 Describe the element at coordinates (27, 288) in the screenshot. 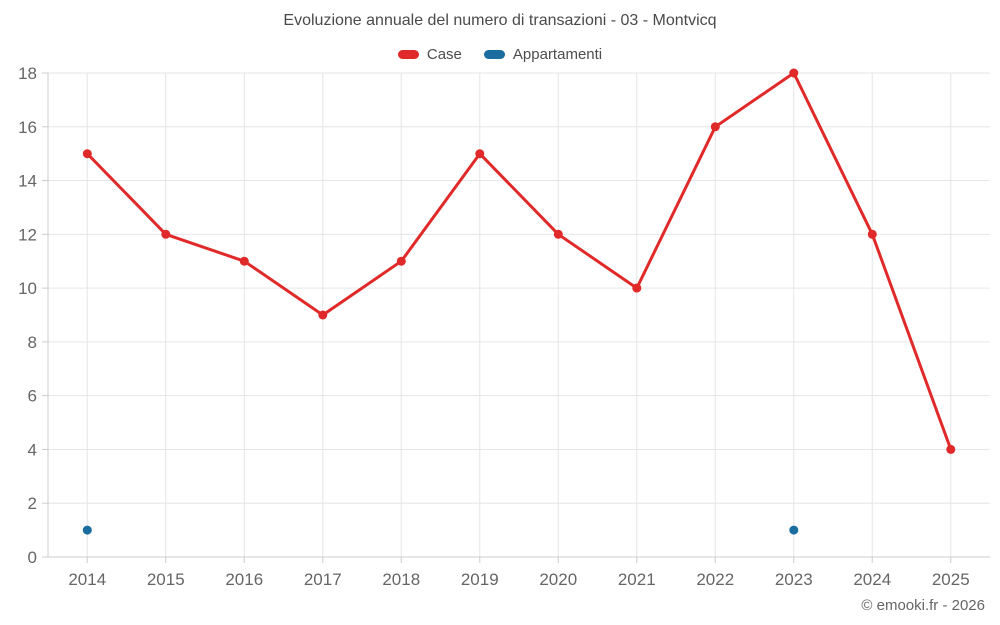

I see `svg-text: 10` at that location.